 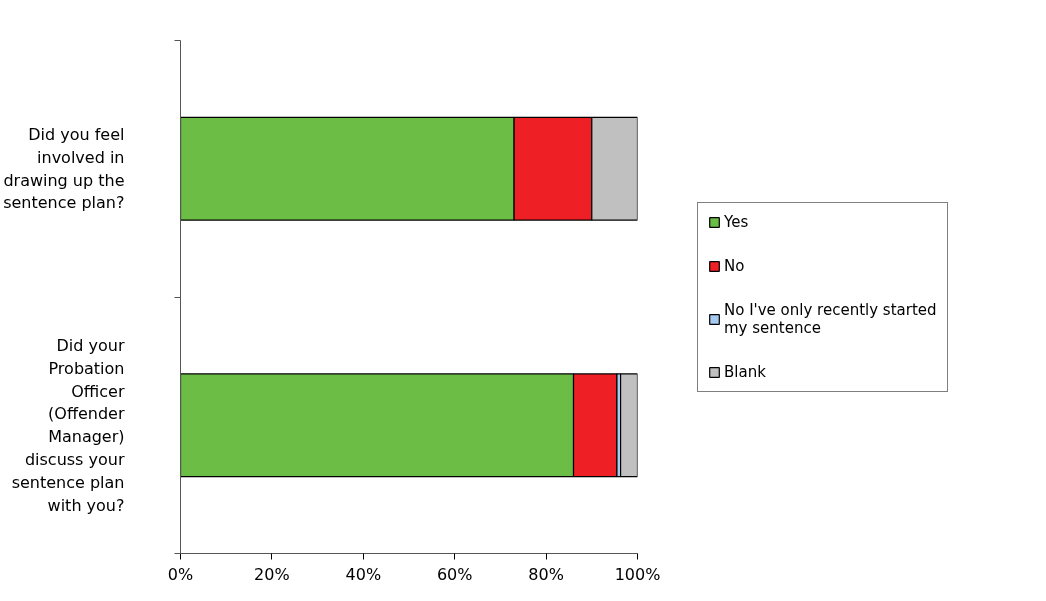 I want to click on x-tick-label: 100%, so click(x=637, y=574).